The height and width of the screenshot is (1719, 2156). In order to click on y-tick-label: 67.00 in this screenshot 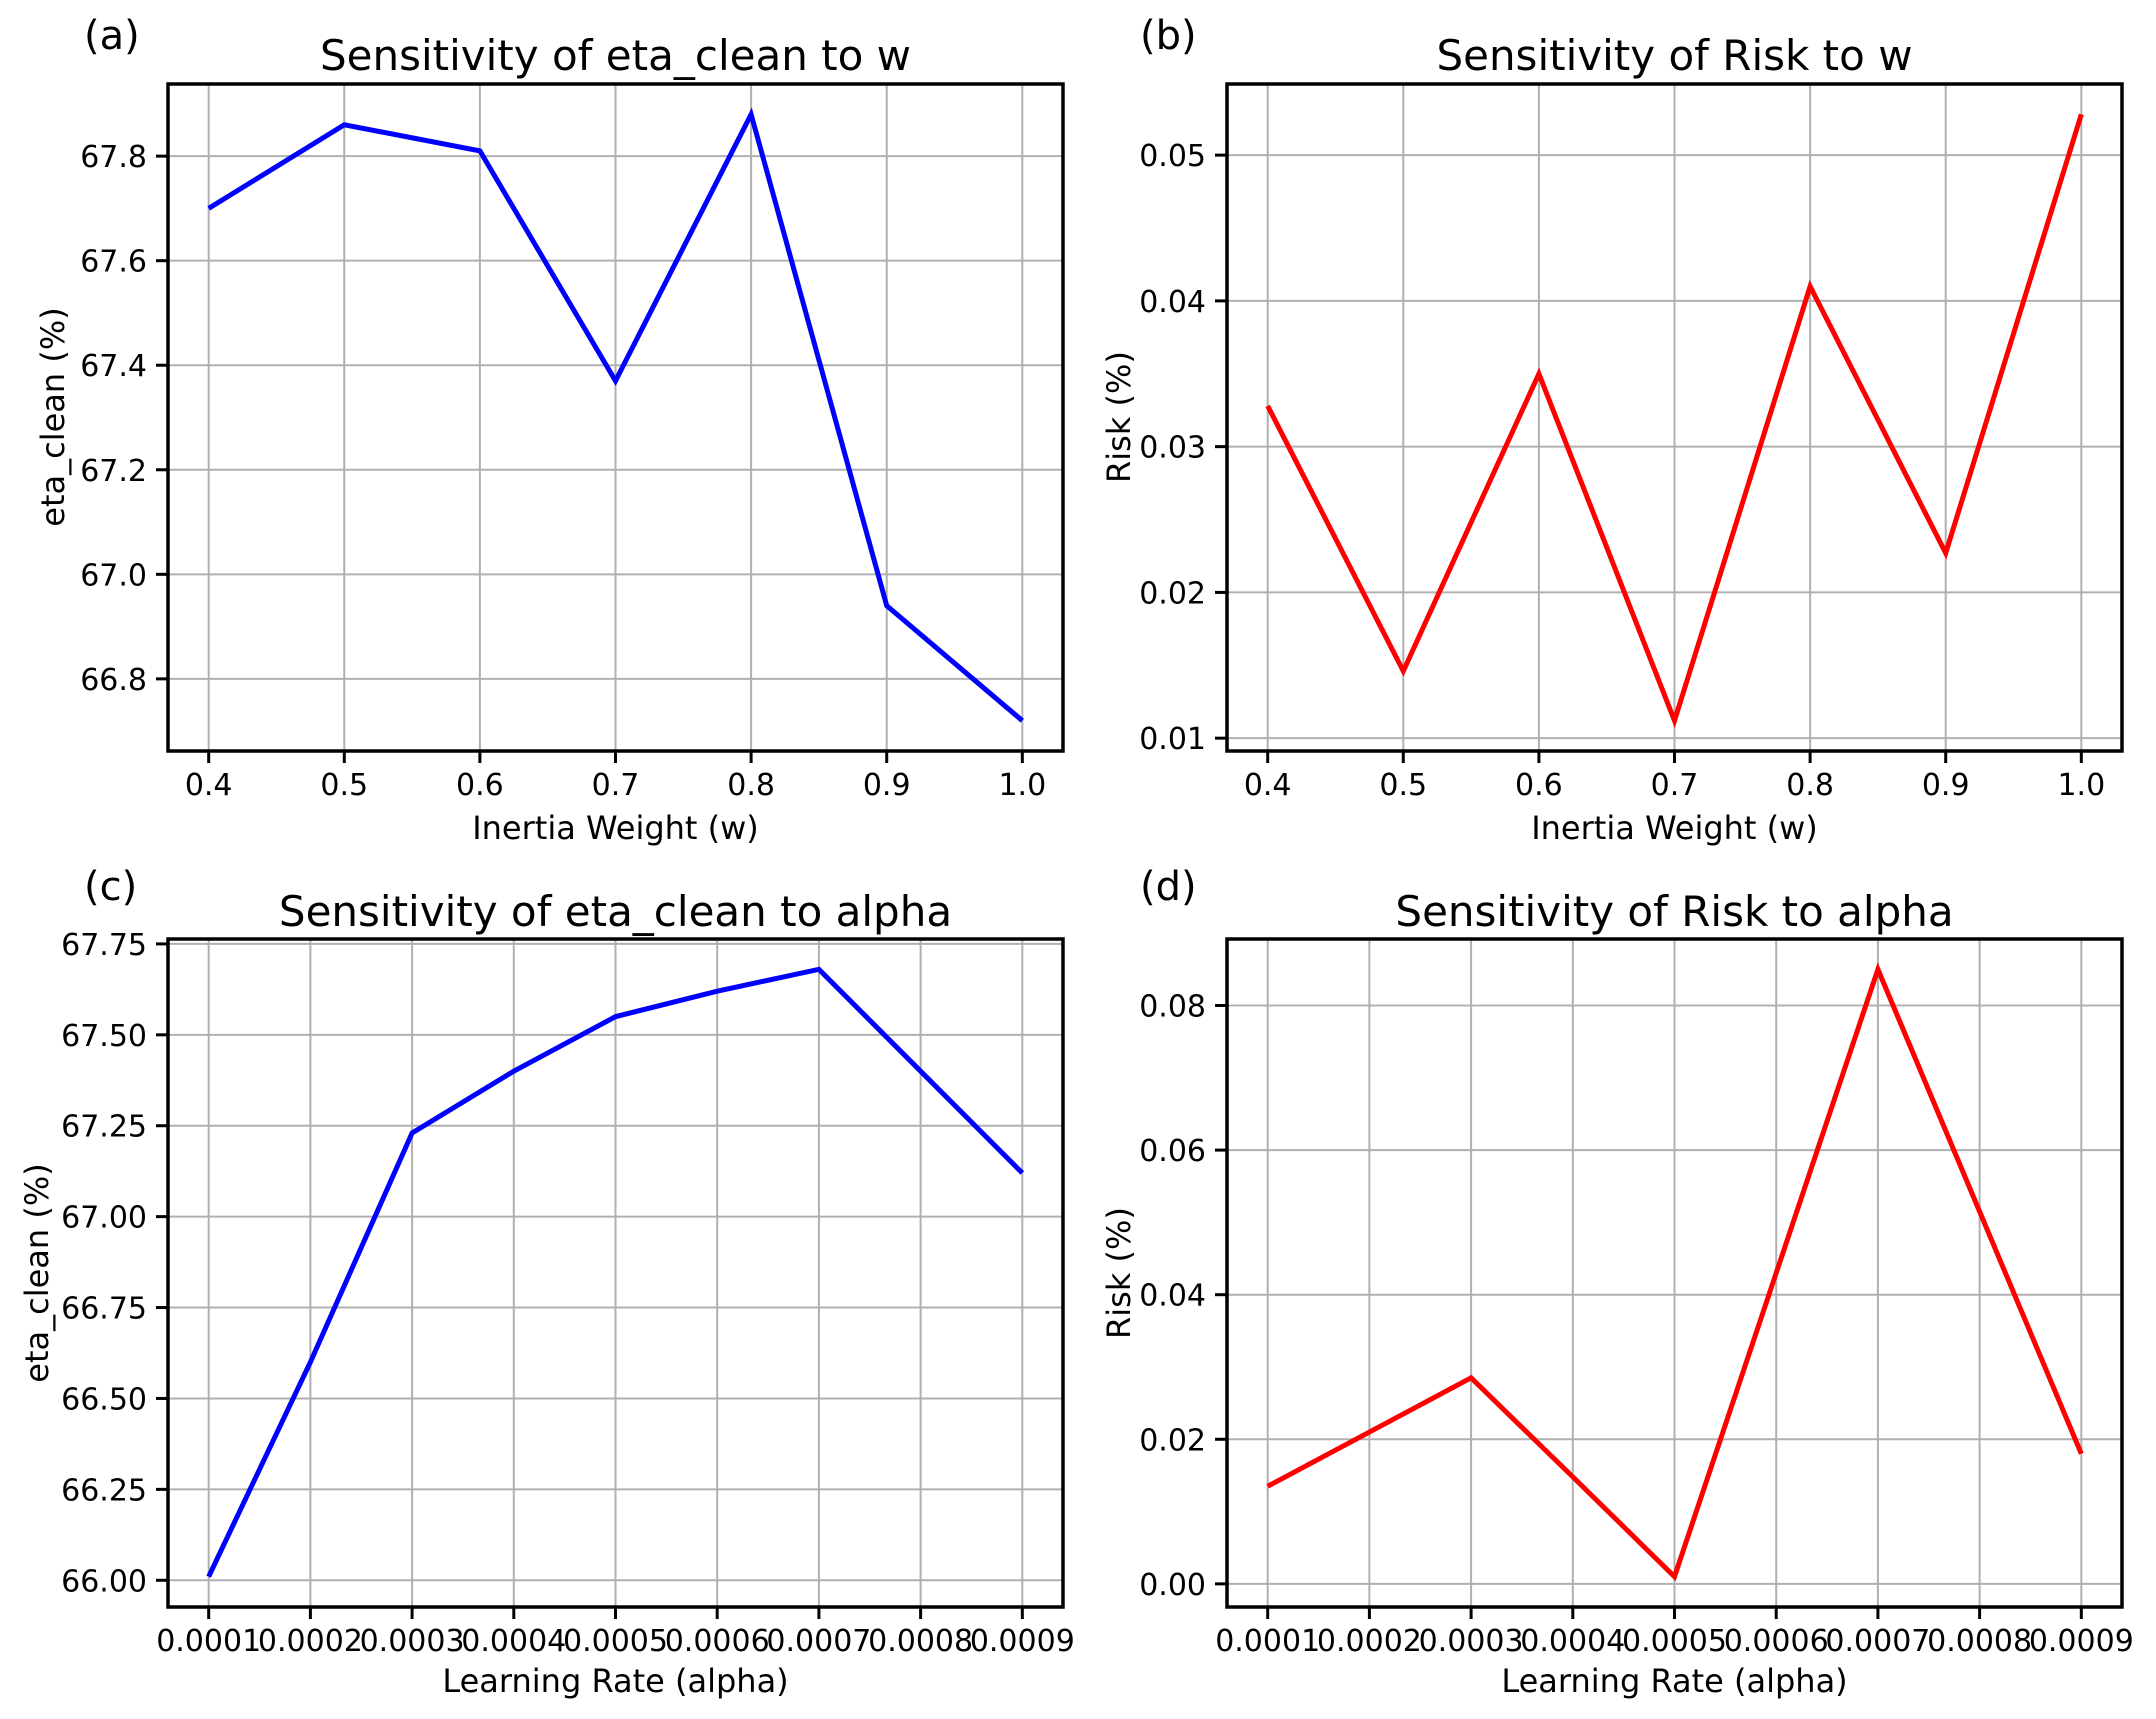, I will do `click(104, 1218)`.